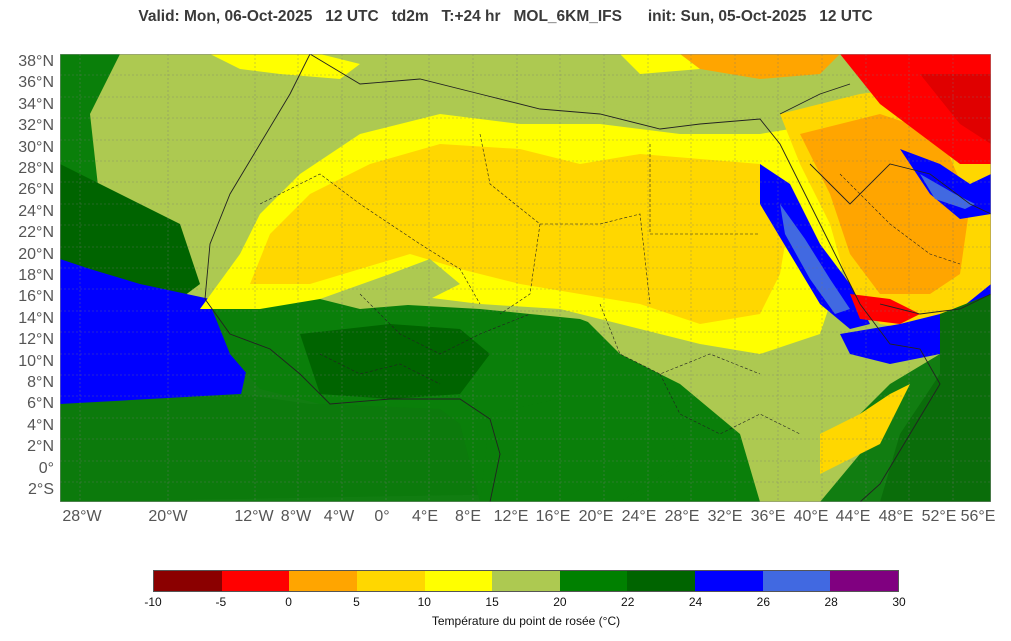 The width and height of the screenshot is (1011, 641). Describe the element at coordinates (254, 516) in the screenshot. I see `lon-label: 12°W` at that location.